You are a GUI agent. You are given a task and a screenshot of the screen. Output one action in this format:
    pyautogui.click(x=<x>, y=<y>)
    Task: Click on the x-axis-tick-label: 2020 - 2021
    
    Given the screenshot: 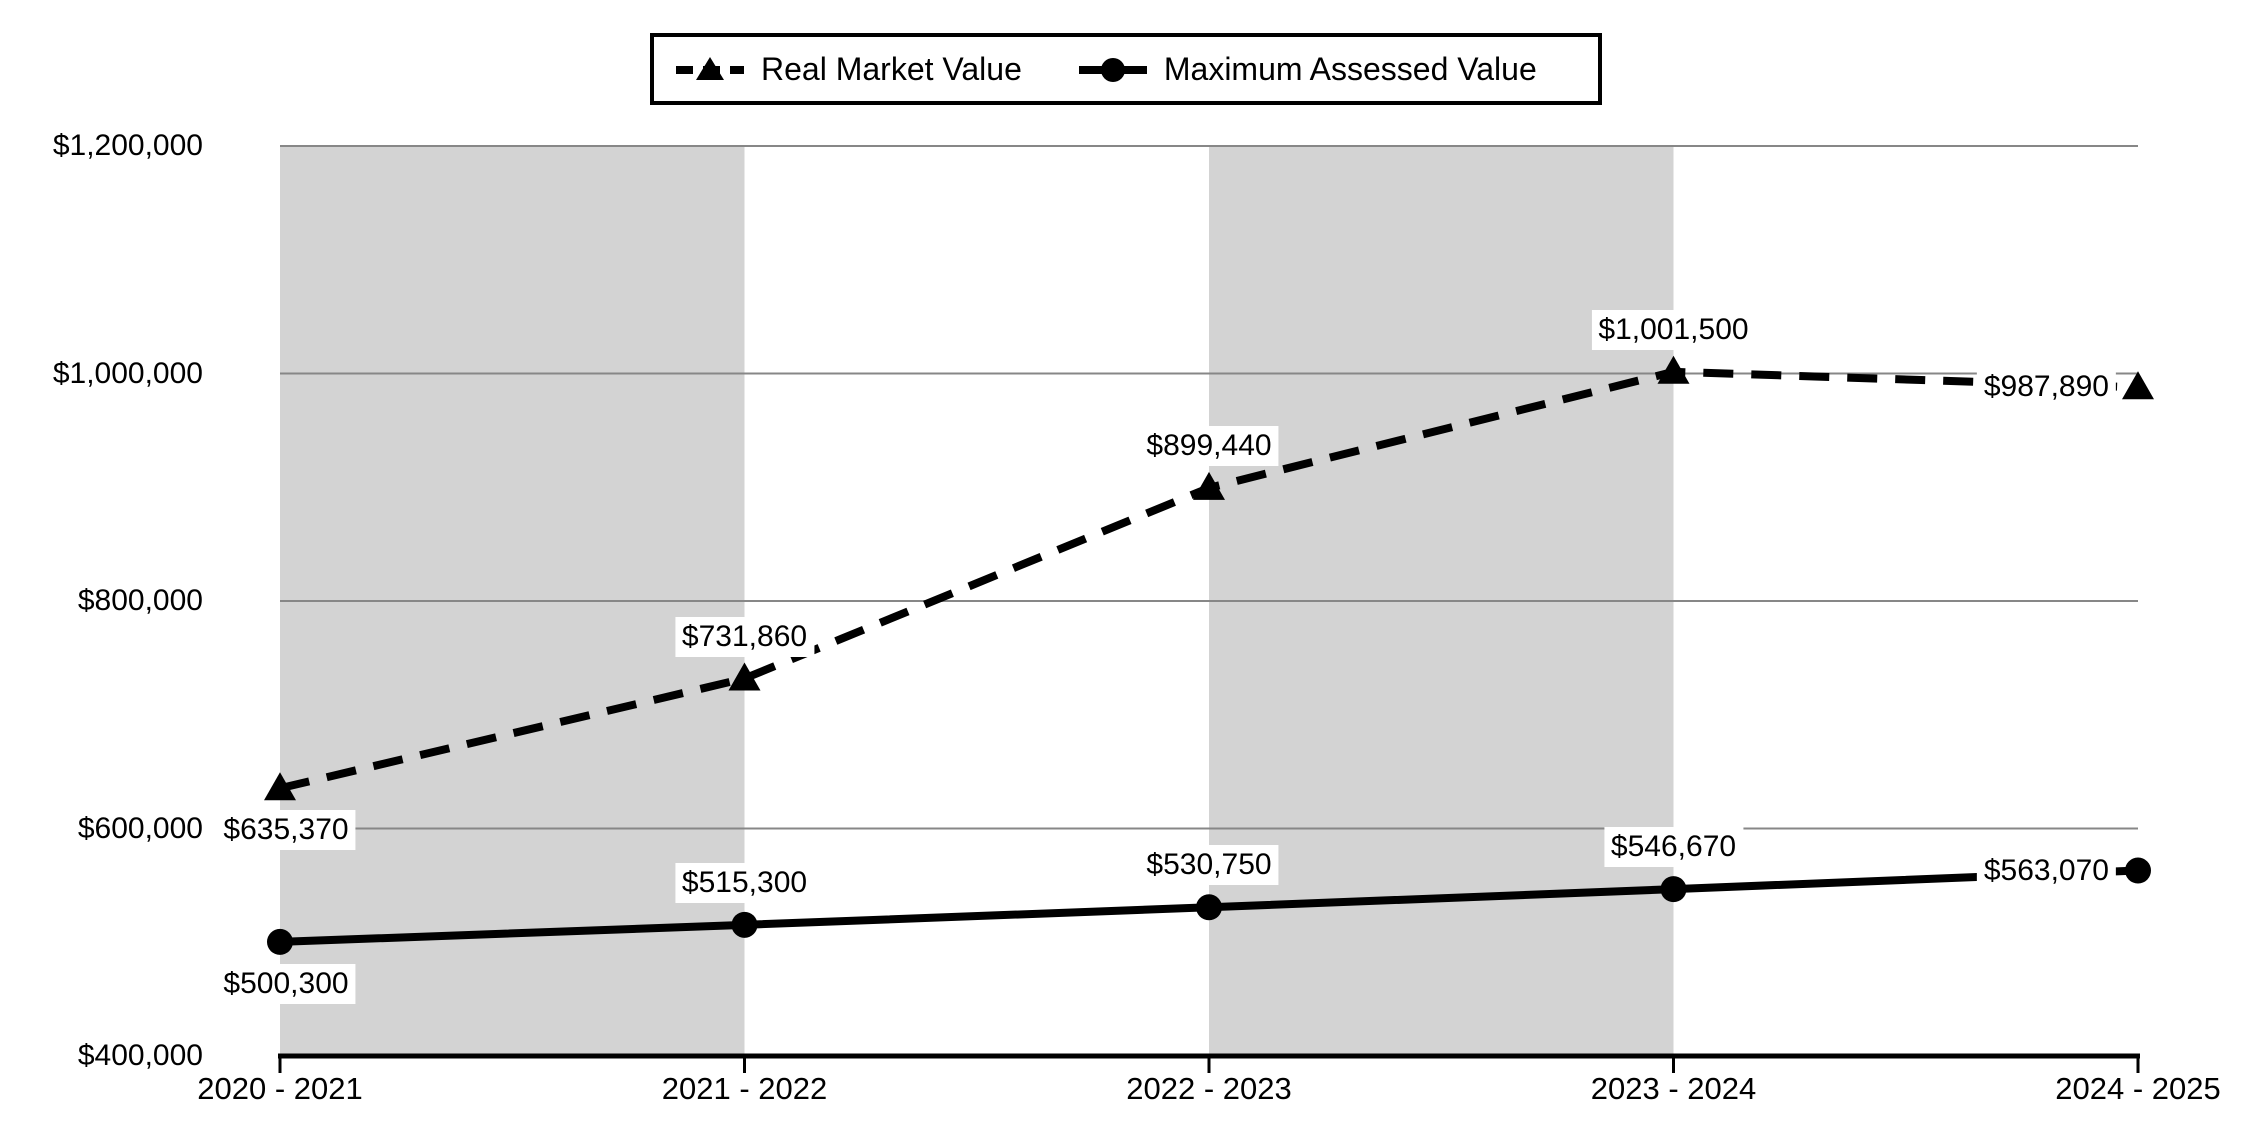 What is the action you would take?
    pyautogui.click(x=280, y=1088)
    